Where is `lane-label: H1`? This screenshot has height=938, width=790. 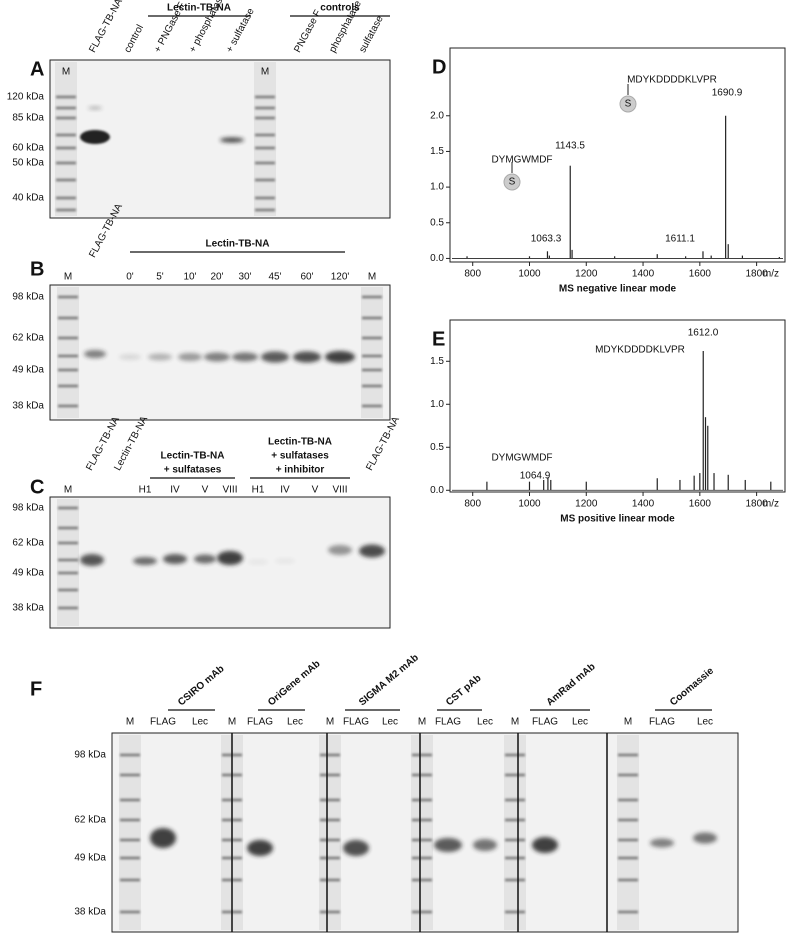
lane-label: H1 is located at coordinates (145, 490).